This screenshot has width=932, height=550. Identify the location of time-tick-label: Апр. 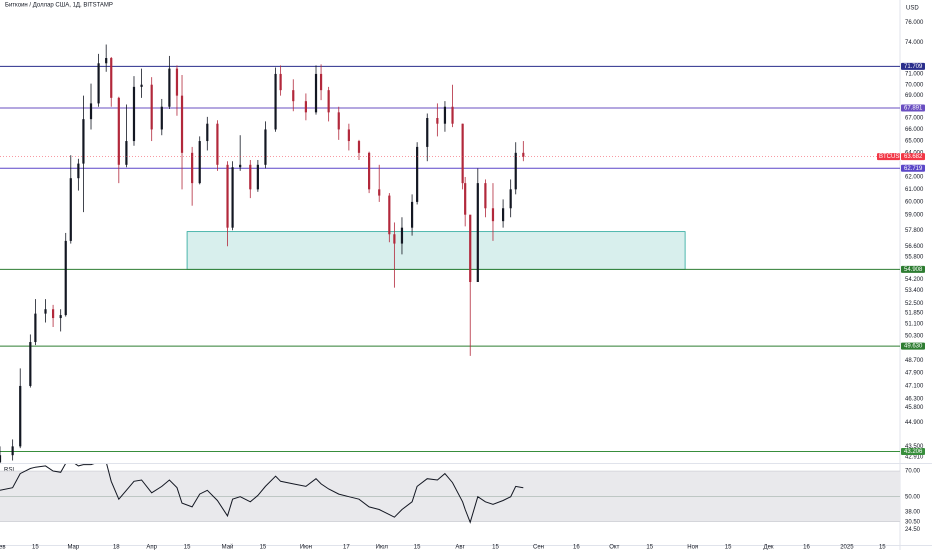
(151, 547).